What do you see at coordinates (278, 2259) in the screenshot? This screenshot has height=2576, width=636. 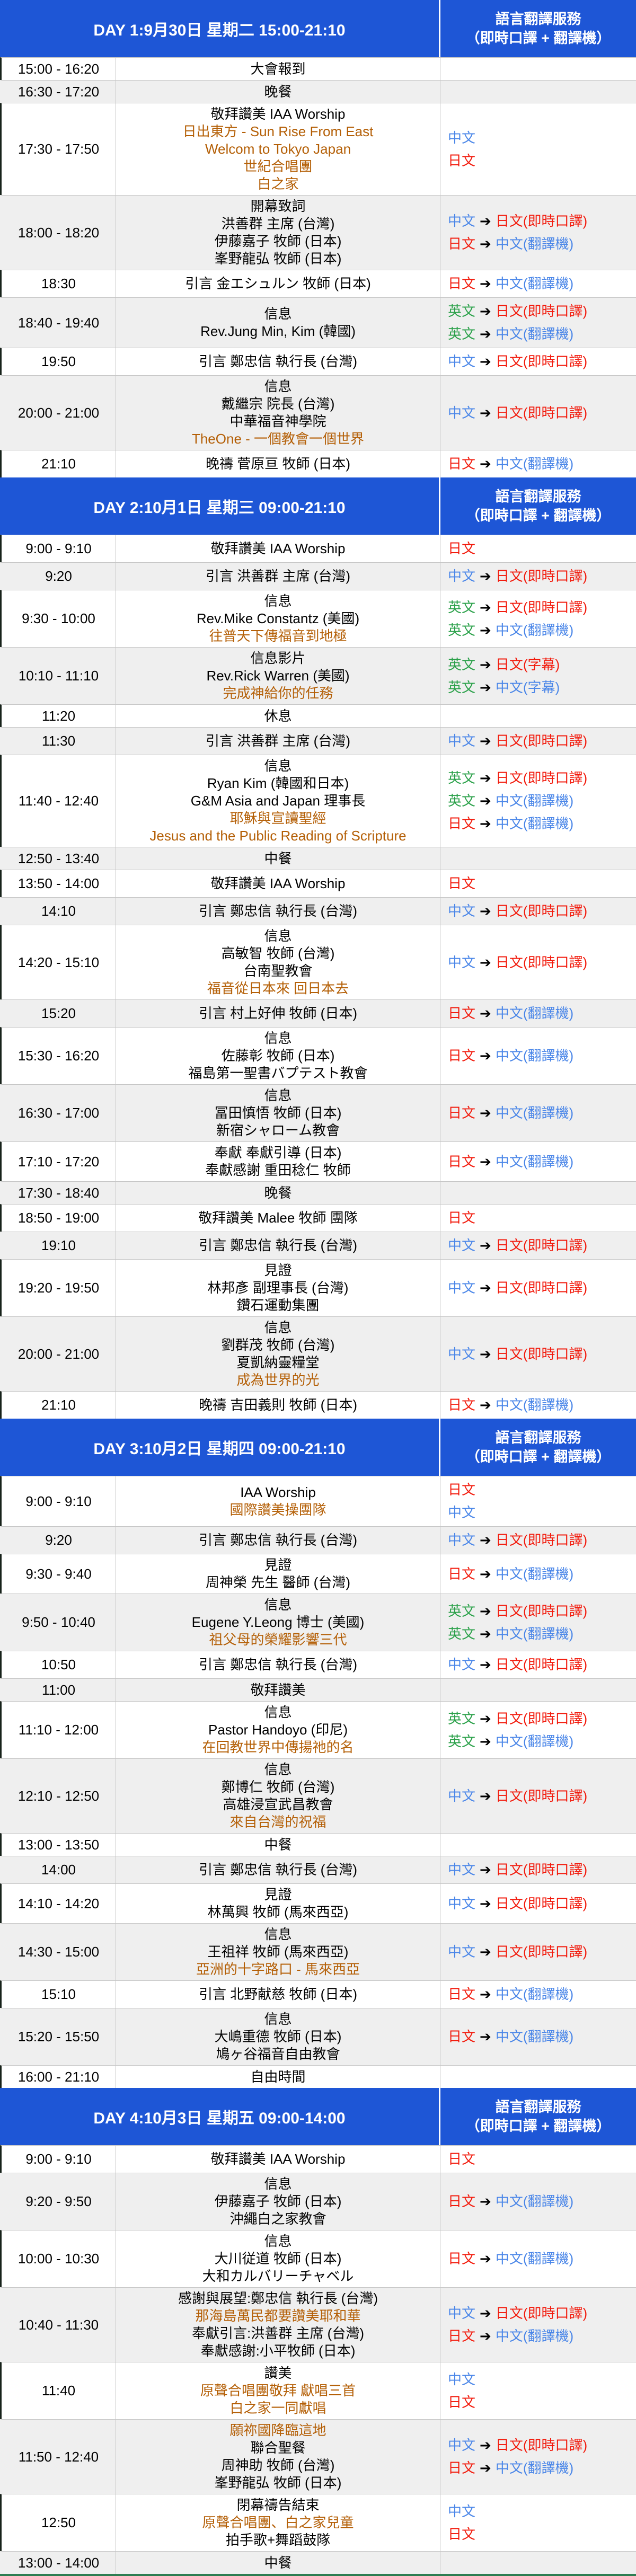 I see `event-line: 大川従道 牧師 (日本)` at bounding box center [278, 2259].